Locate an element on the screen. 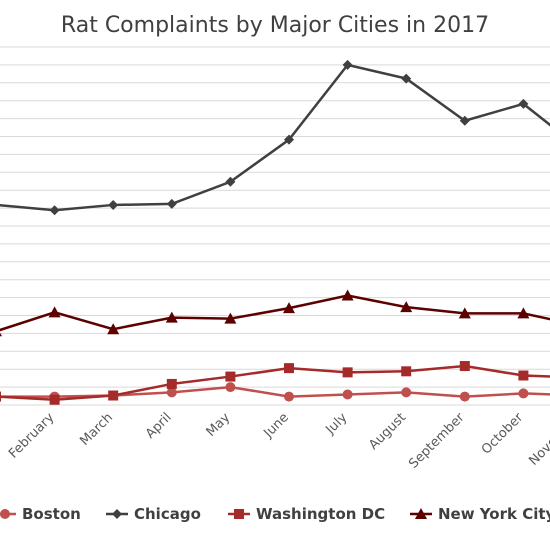 The width and height of the screenshot is (550, 550). x-tick-label: June is located at coordinates (275, 425).